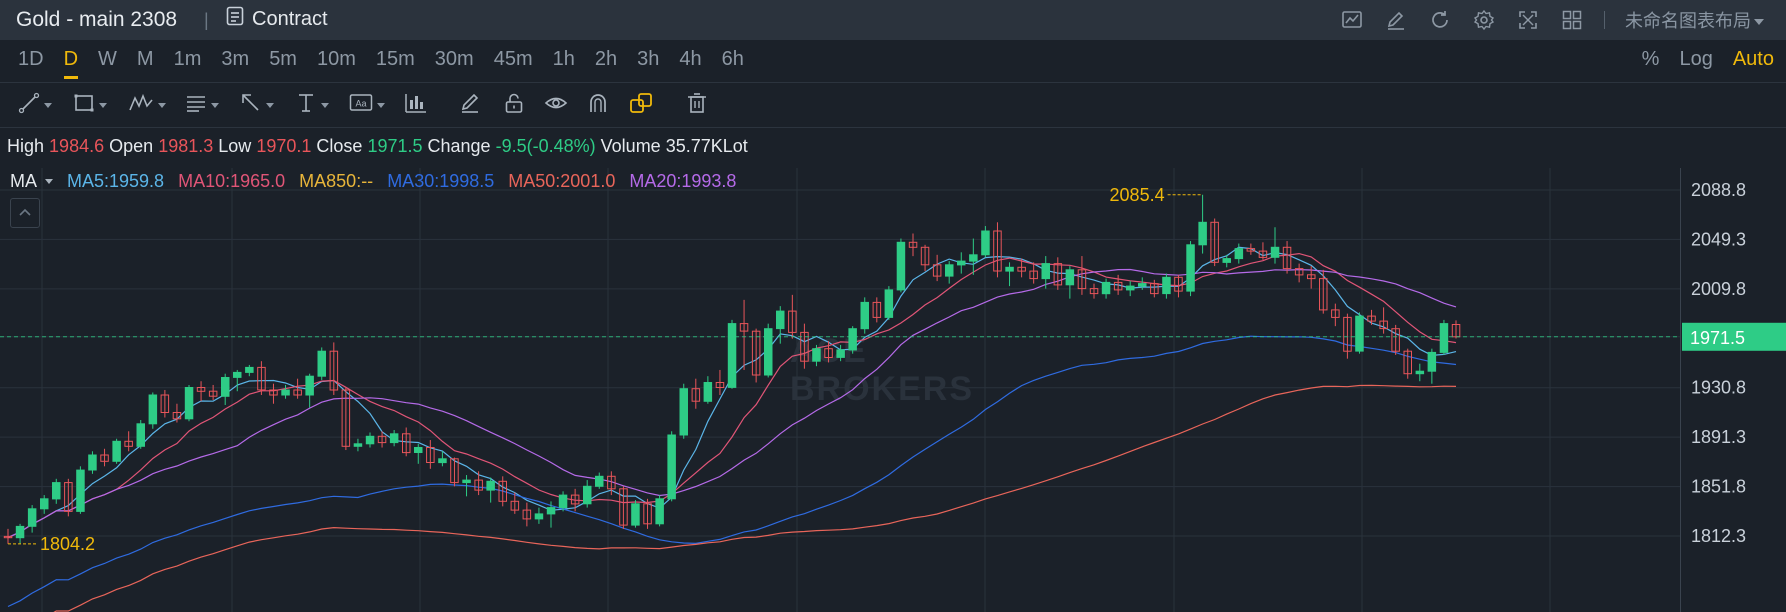 Image resolution: width=1786 pixels, height=612 pixels. I want to click on pattern-tool, so click(147, 105).